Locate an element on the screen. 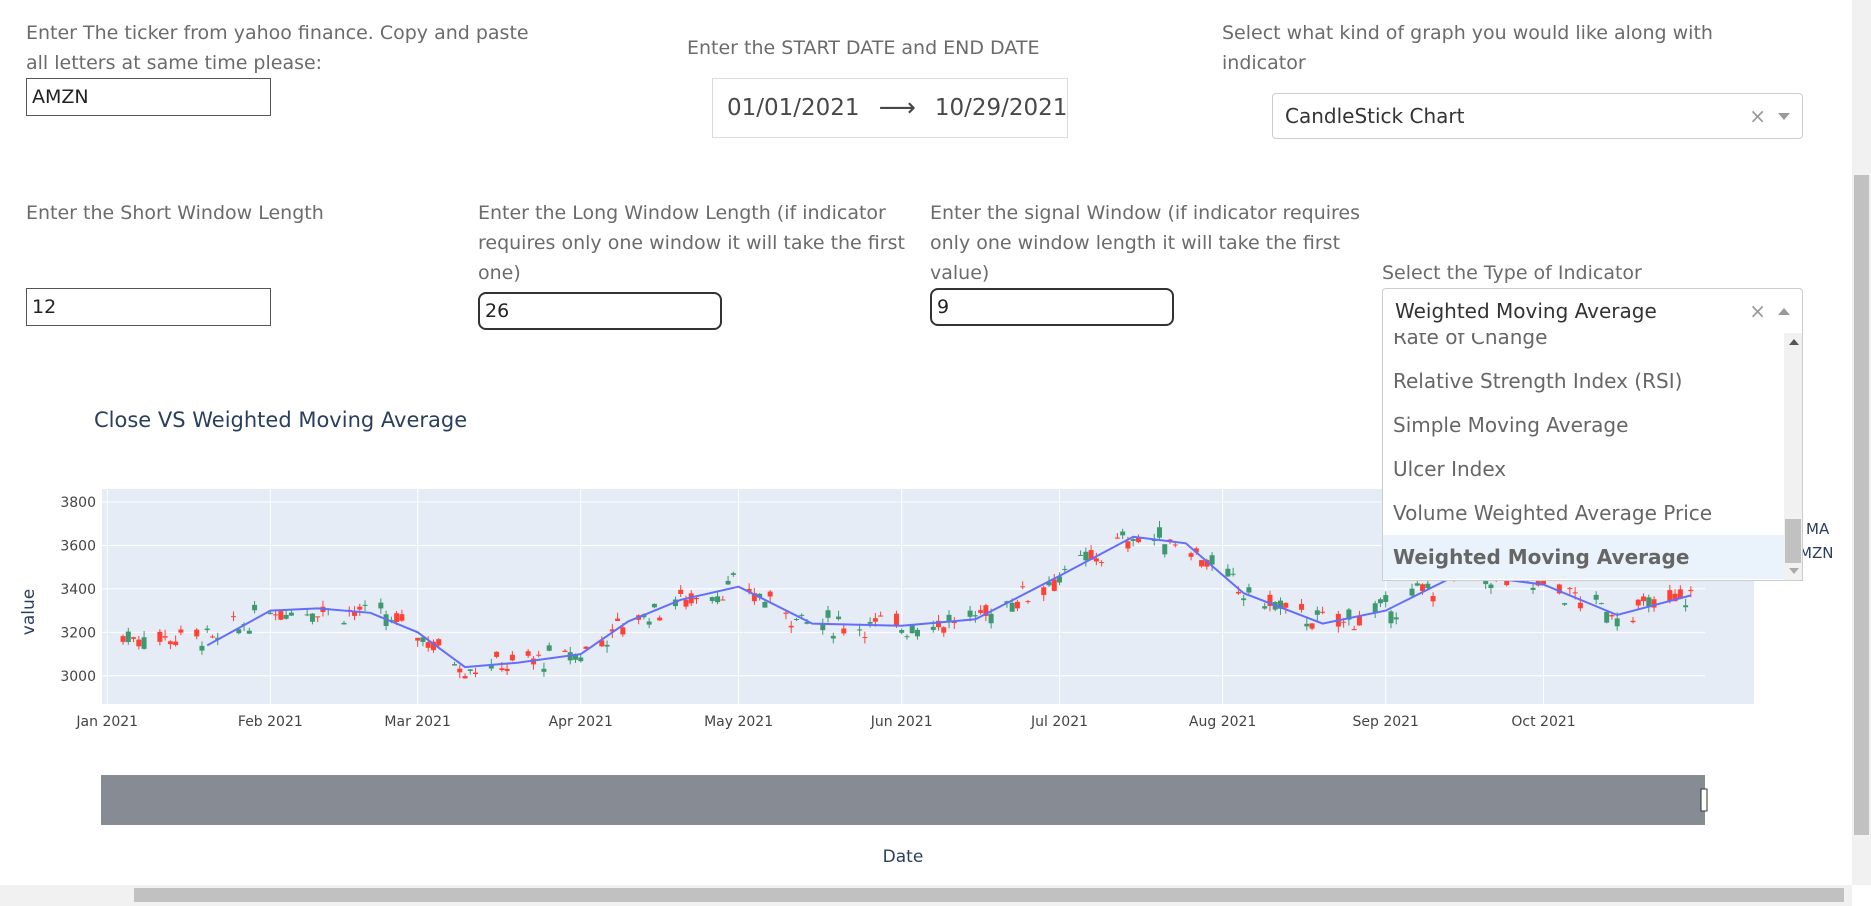  y-tick-label: 3200 is located at coordinates (78, 633).